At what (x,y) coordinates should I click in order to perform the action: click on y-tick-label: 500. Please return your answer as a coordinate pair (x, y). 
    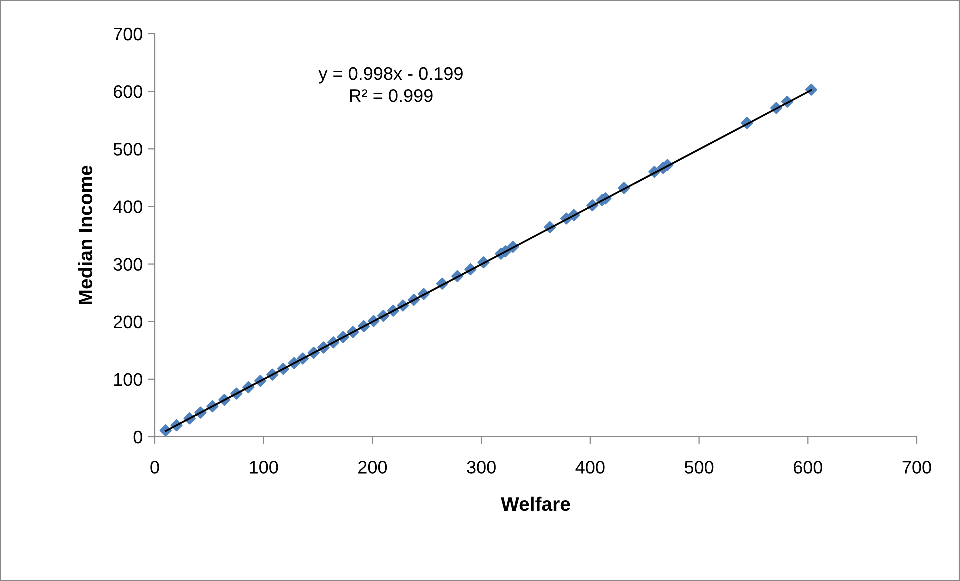
    Looking at the image, I should click on (128, 149).